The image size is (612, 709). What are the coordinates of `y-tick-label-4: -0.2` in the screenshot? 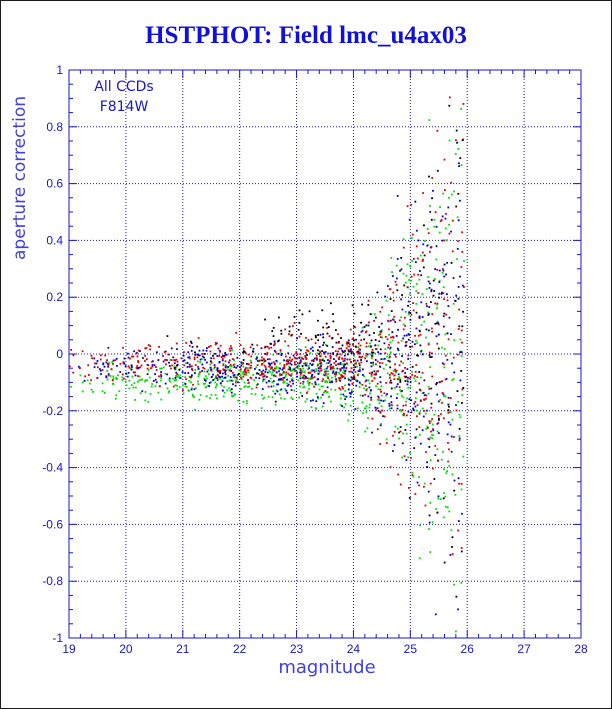 It's located at (52, 411).